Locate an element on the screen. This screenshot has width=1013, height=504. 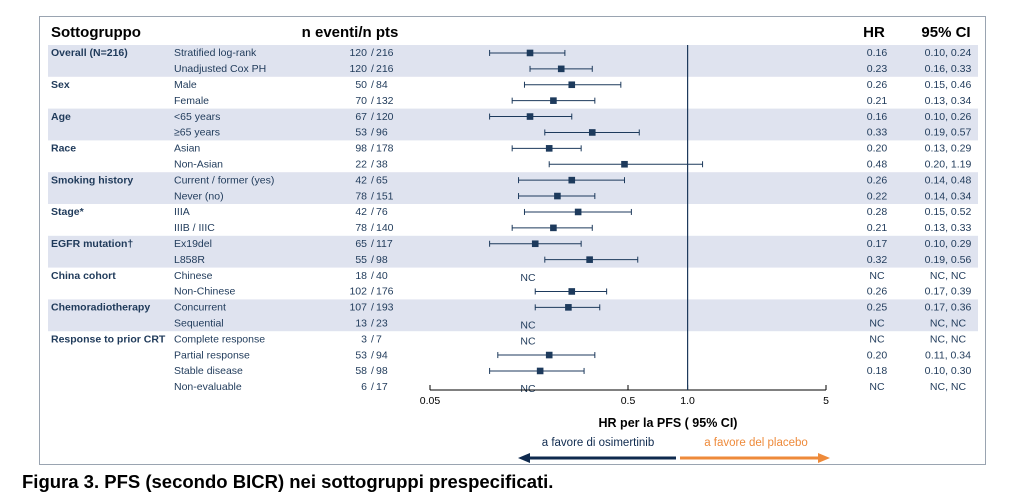
n-events: 58 is located at coordinates (361, 371).